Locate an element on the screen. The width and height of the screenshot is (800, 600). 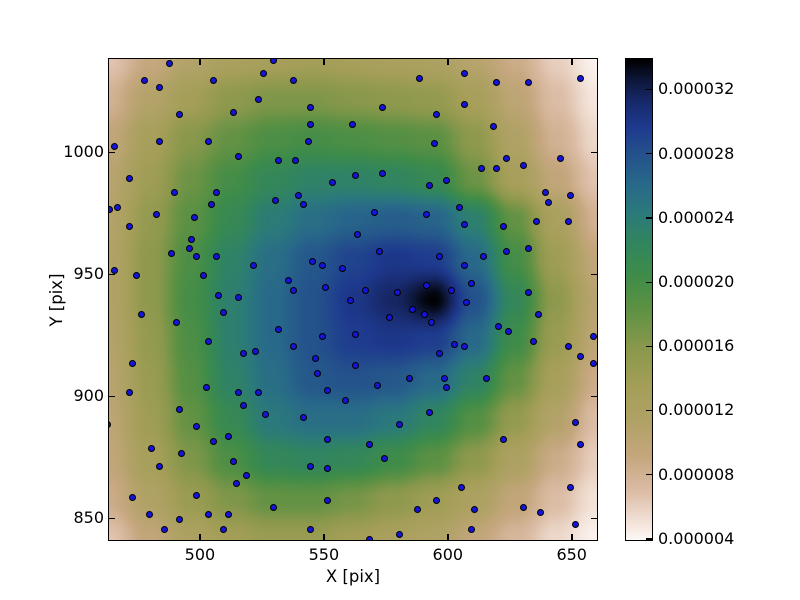
y-tick-label: 950 is located at coordinates (88, 274).